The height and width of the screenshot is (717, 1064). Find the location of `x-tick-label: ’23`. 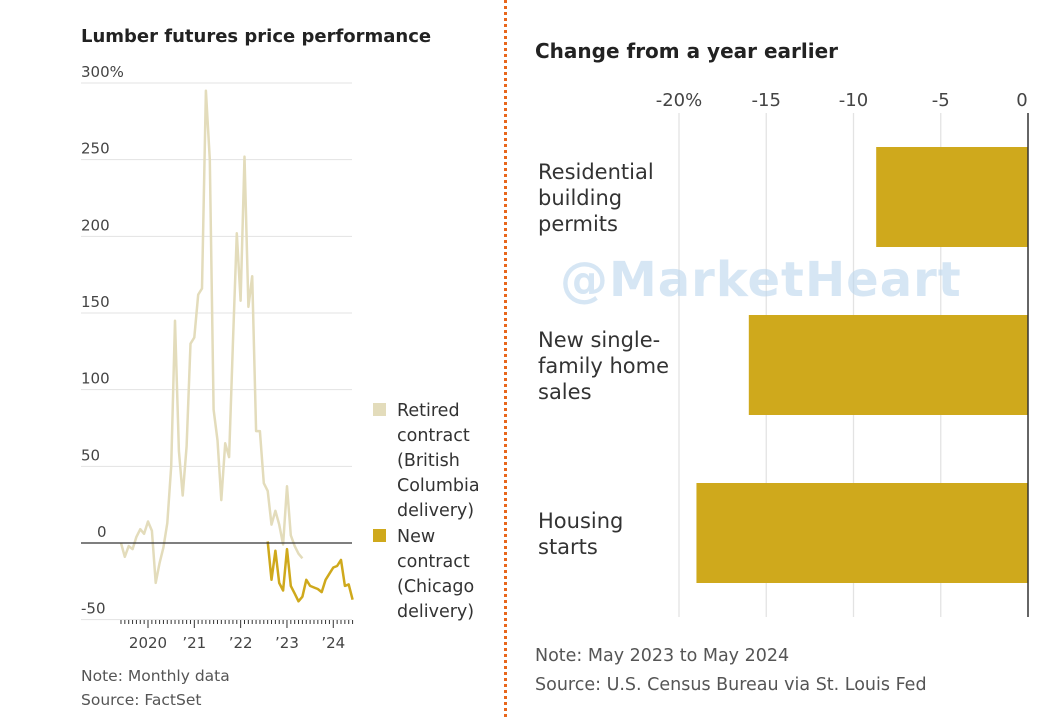

x-tick-label: ’23 is located at coordinates (287, 643).